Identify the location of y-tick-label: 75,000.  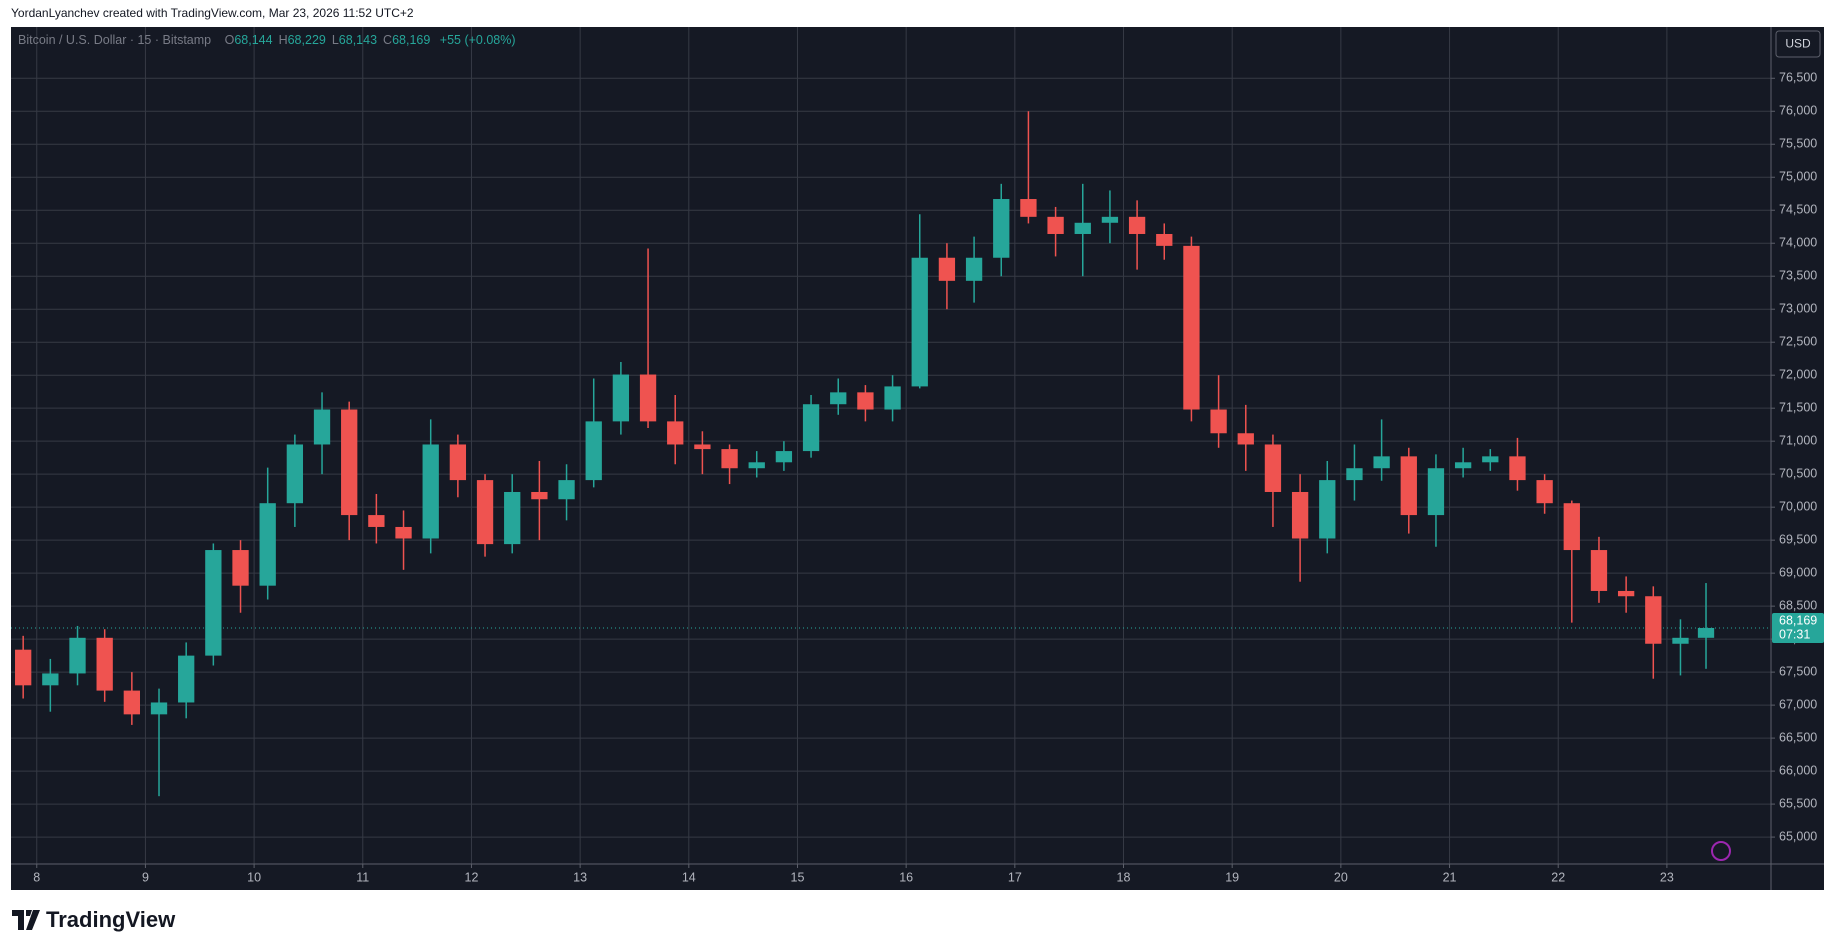
(1798, 177).